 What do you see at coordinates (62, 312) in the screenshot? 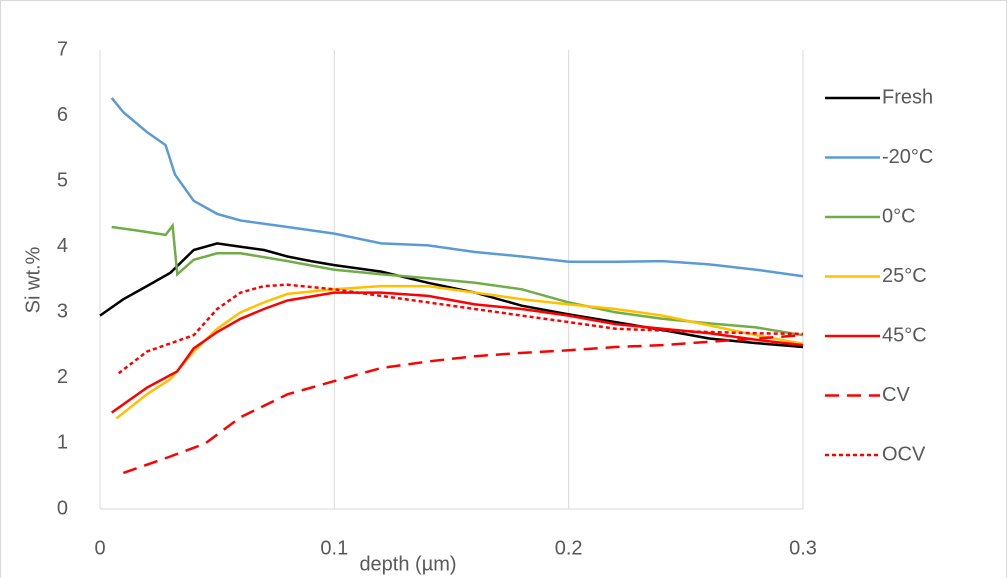
I see `y-tick-label: 3` at bounding box center [62, 312].